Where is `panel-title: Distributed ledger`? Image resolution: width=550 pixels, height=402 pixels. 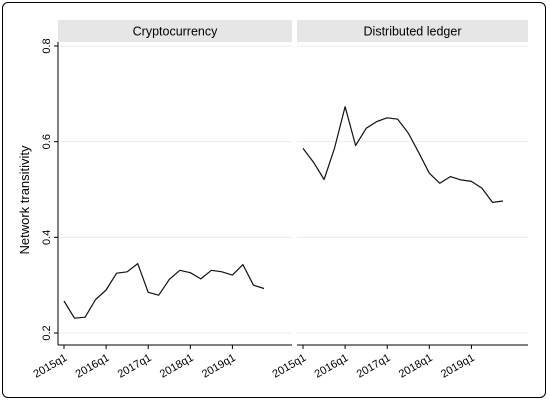
panel-title: Distributed ledger is located at coordinates (413, 32).